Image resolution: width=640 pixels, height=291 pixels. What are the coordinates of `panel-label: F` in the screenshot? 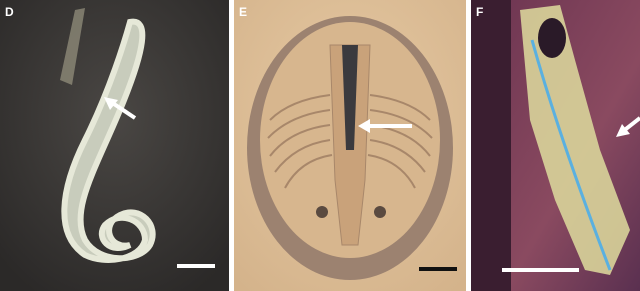 It's located at (479, 12).